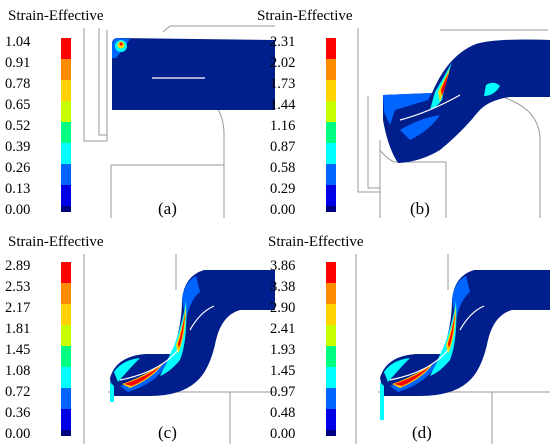  Describe the element at coordinates (282, 42) in the screenshot. I see `colorbar-tick-label: 2.31` at that location.